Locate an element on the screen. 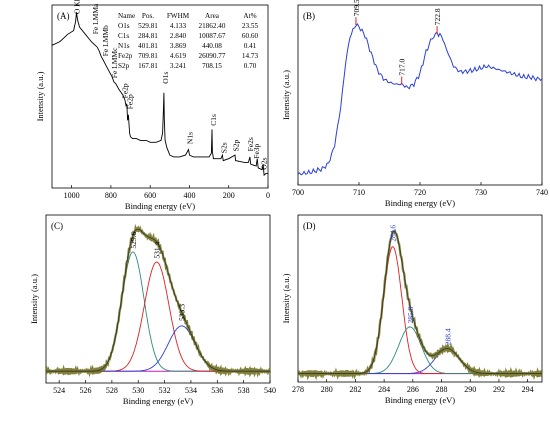  x-tick-label: 530 is located at coordinates (138, 390).